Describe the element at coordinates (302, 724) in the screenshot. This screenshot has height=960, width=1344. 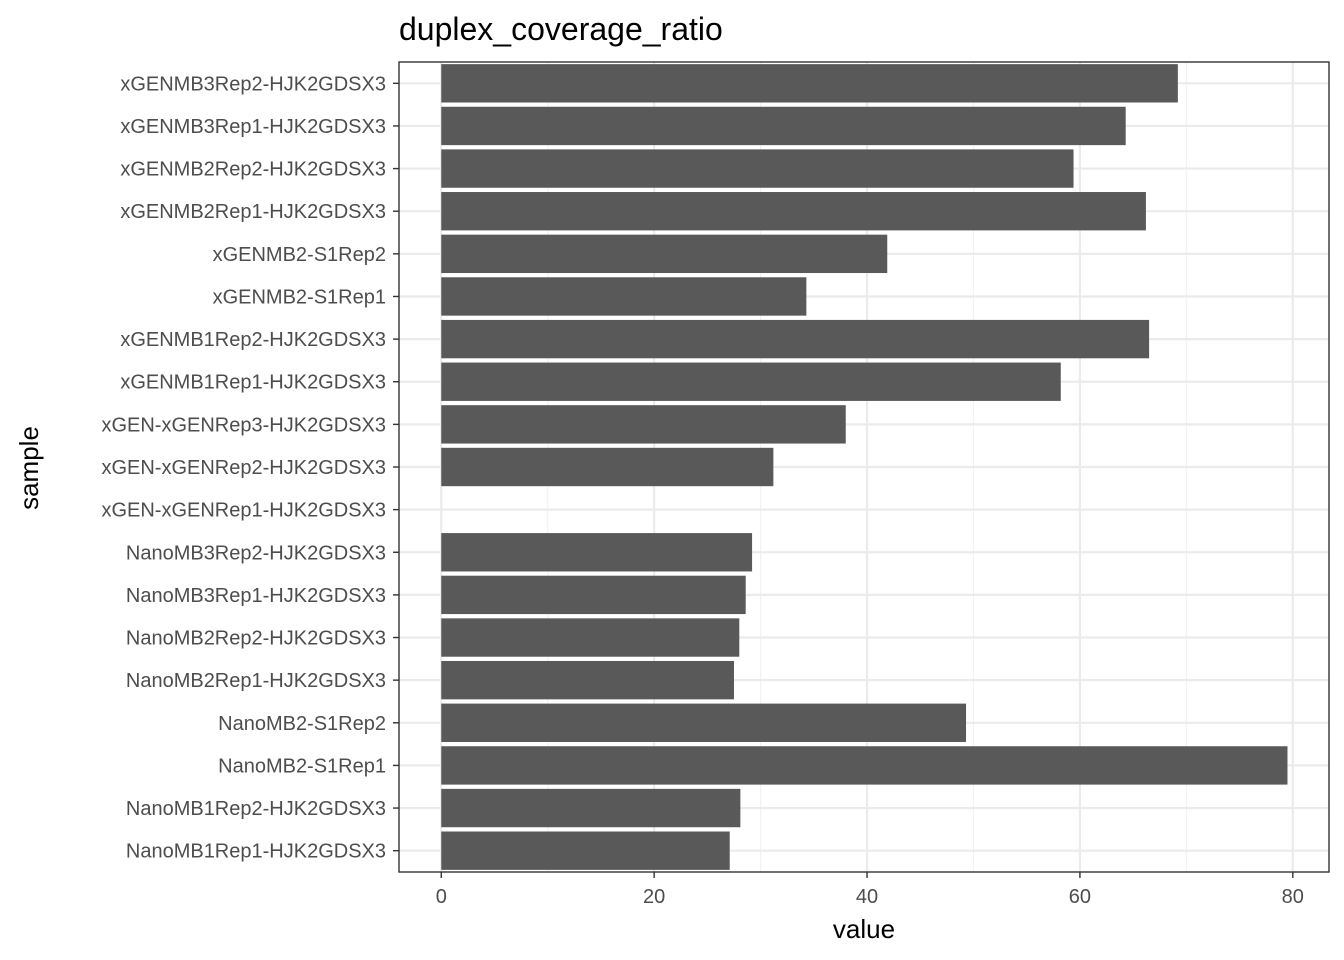
I see `y-tick-label: NanoMB2-S1Rep2` at that location.